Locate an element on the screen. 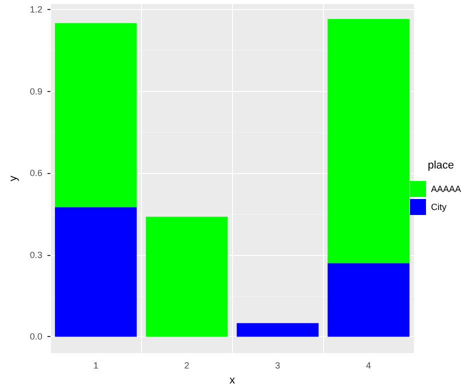 Image resolution: width=474 pixels, height=391 pixels. legend-label: AAAAA is located at coordinates (445, 189).